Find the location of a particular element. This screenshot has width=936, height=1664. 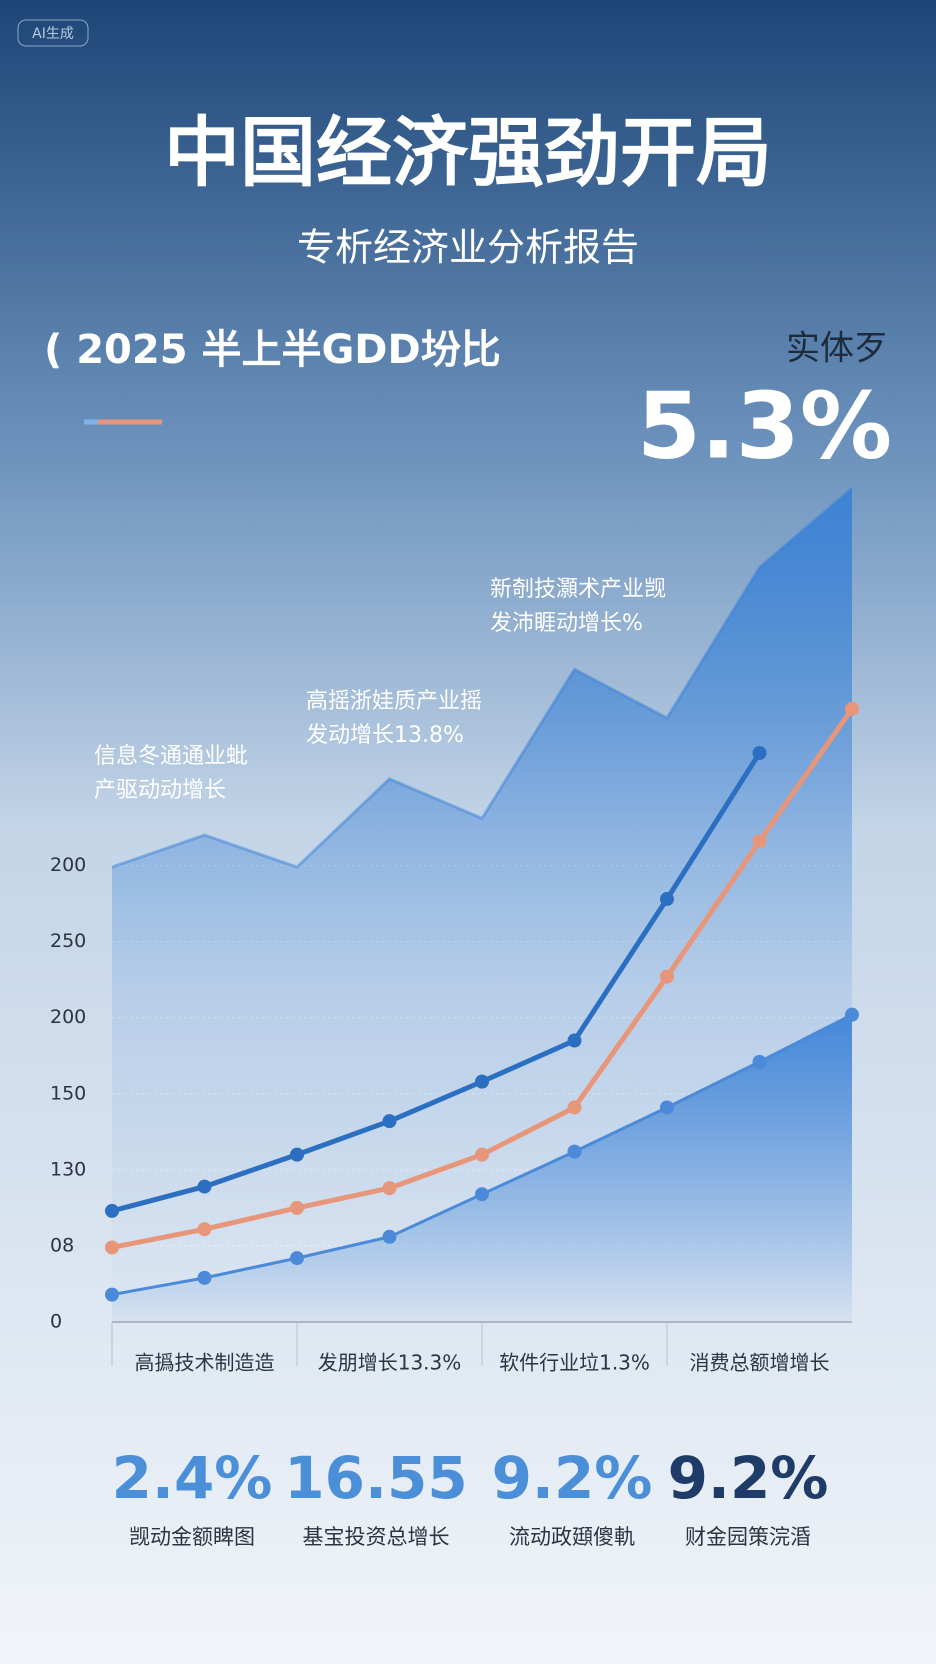

annotation: 产驱动动增长 is located at coordinates (160, 790).